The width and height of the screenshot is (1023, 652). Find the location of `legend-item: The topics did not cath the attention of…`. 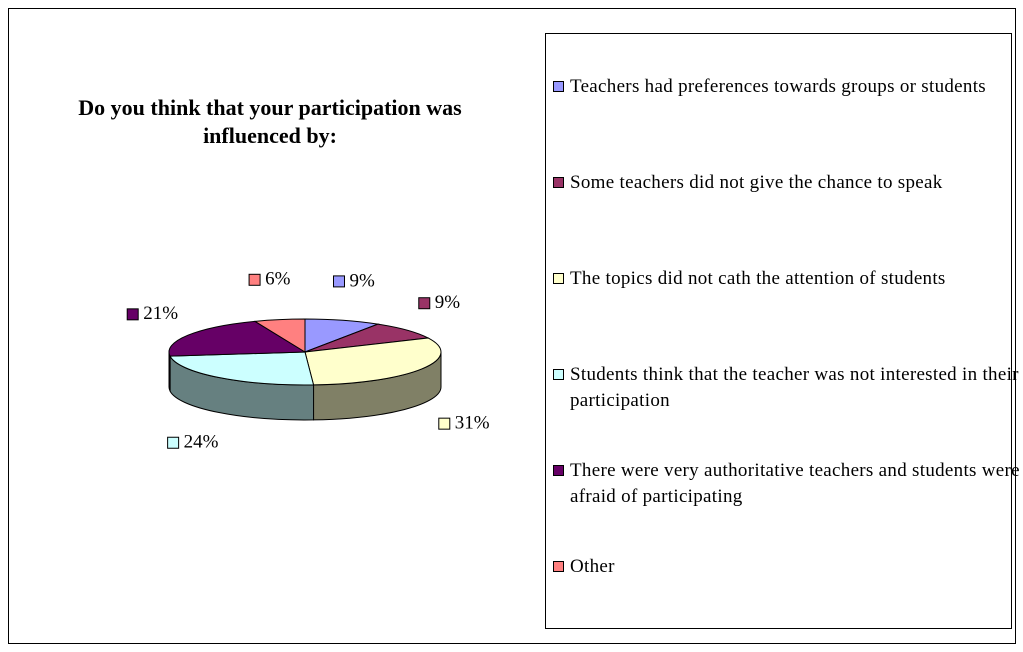

legend-item: The topics did not cath the attention of… is located at coordinates (788, 279).